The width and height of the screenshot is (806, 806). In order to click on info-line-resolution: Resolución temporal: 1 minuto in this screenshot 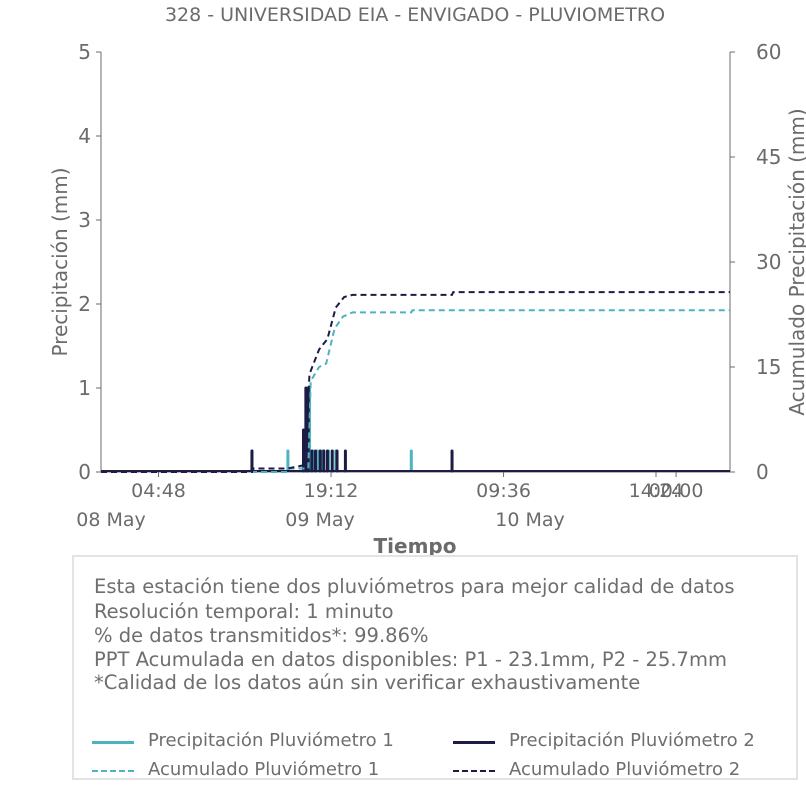, I will do `click(244, 611)`.